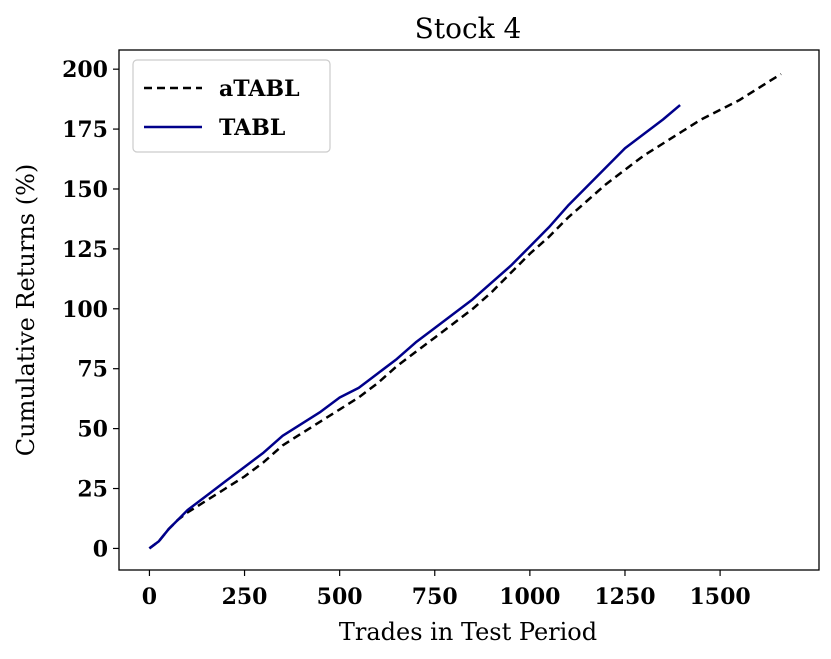 This screenshot has height=659, width=831. I want to click on legend: aTABL TABL, so click(231, 106).